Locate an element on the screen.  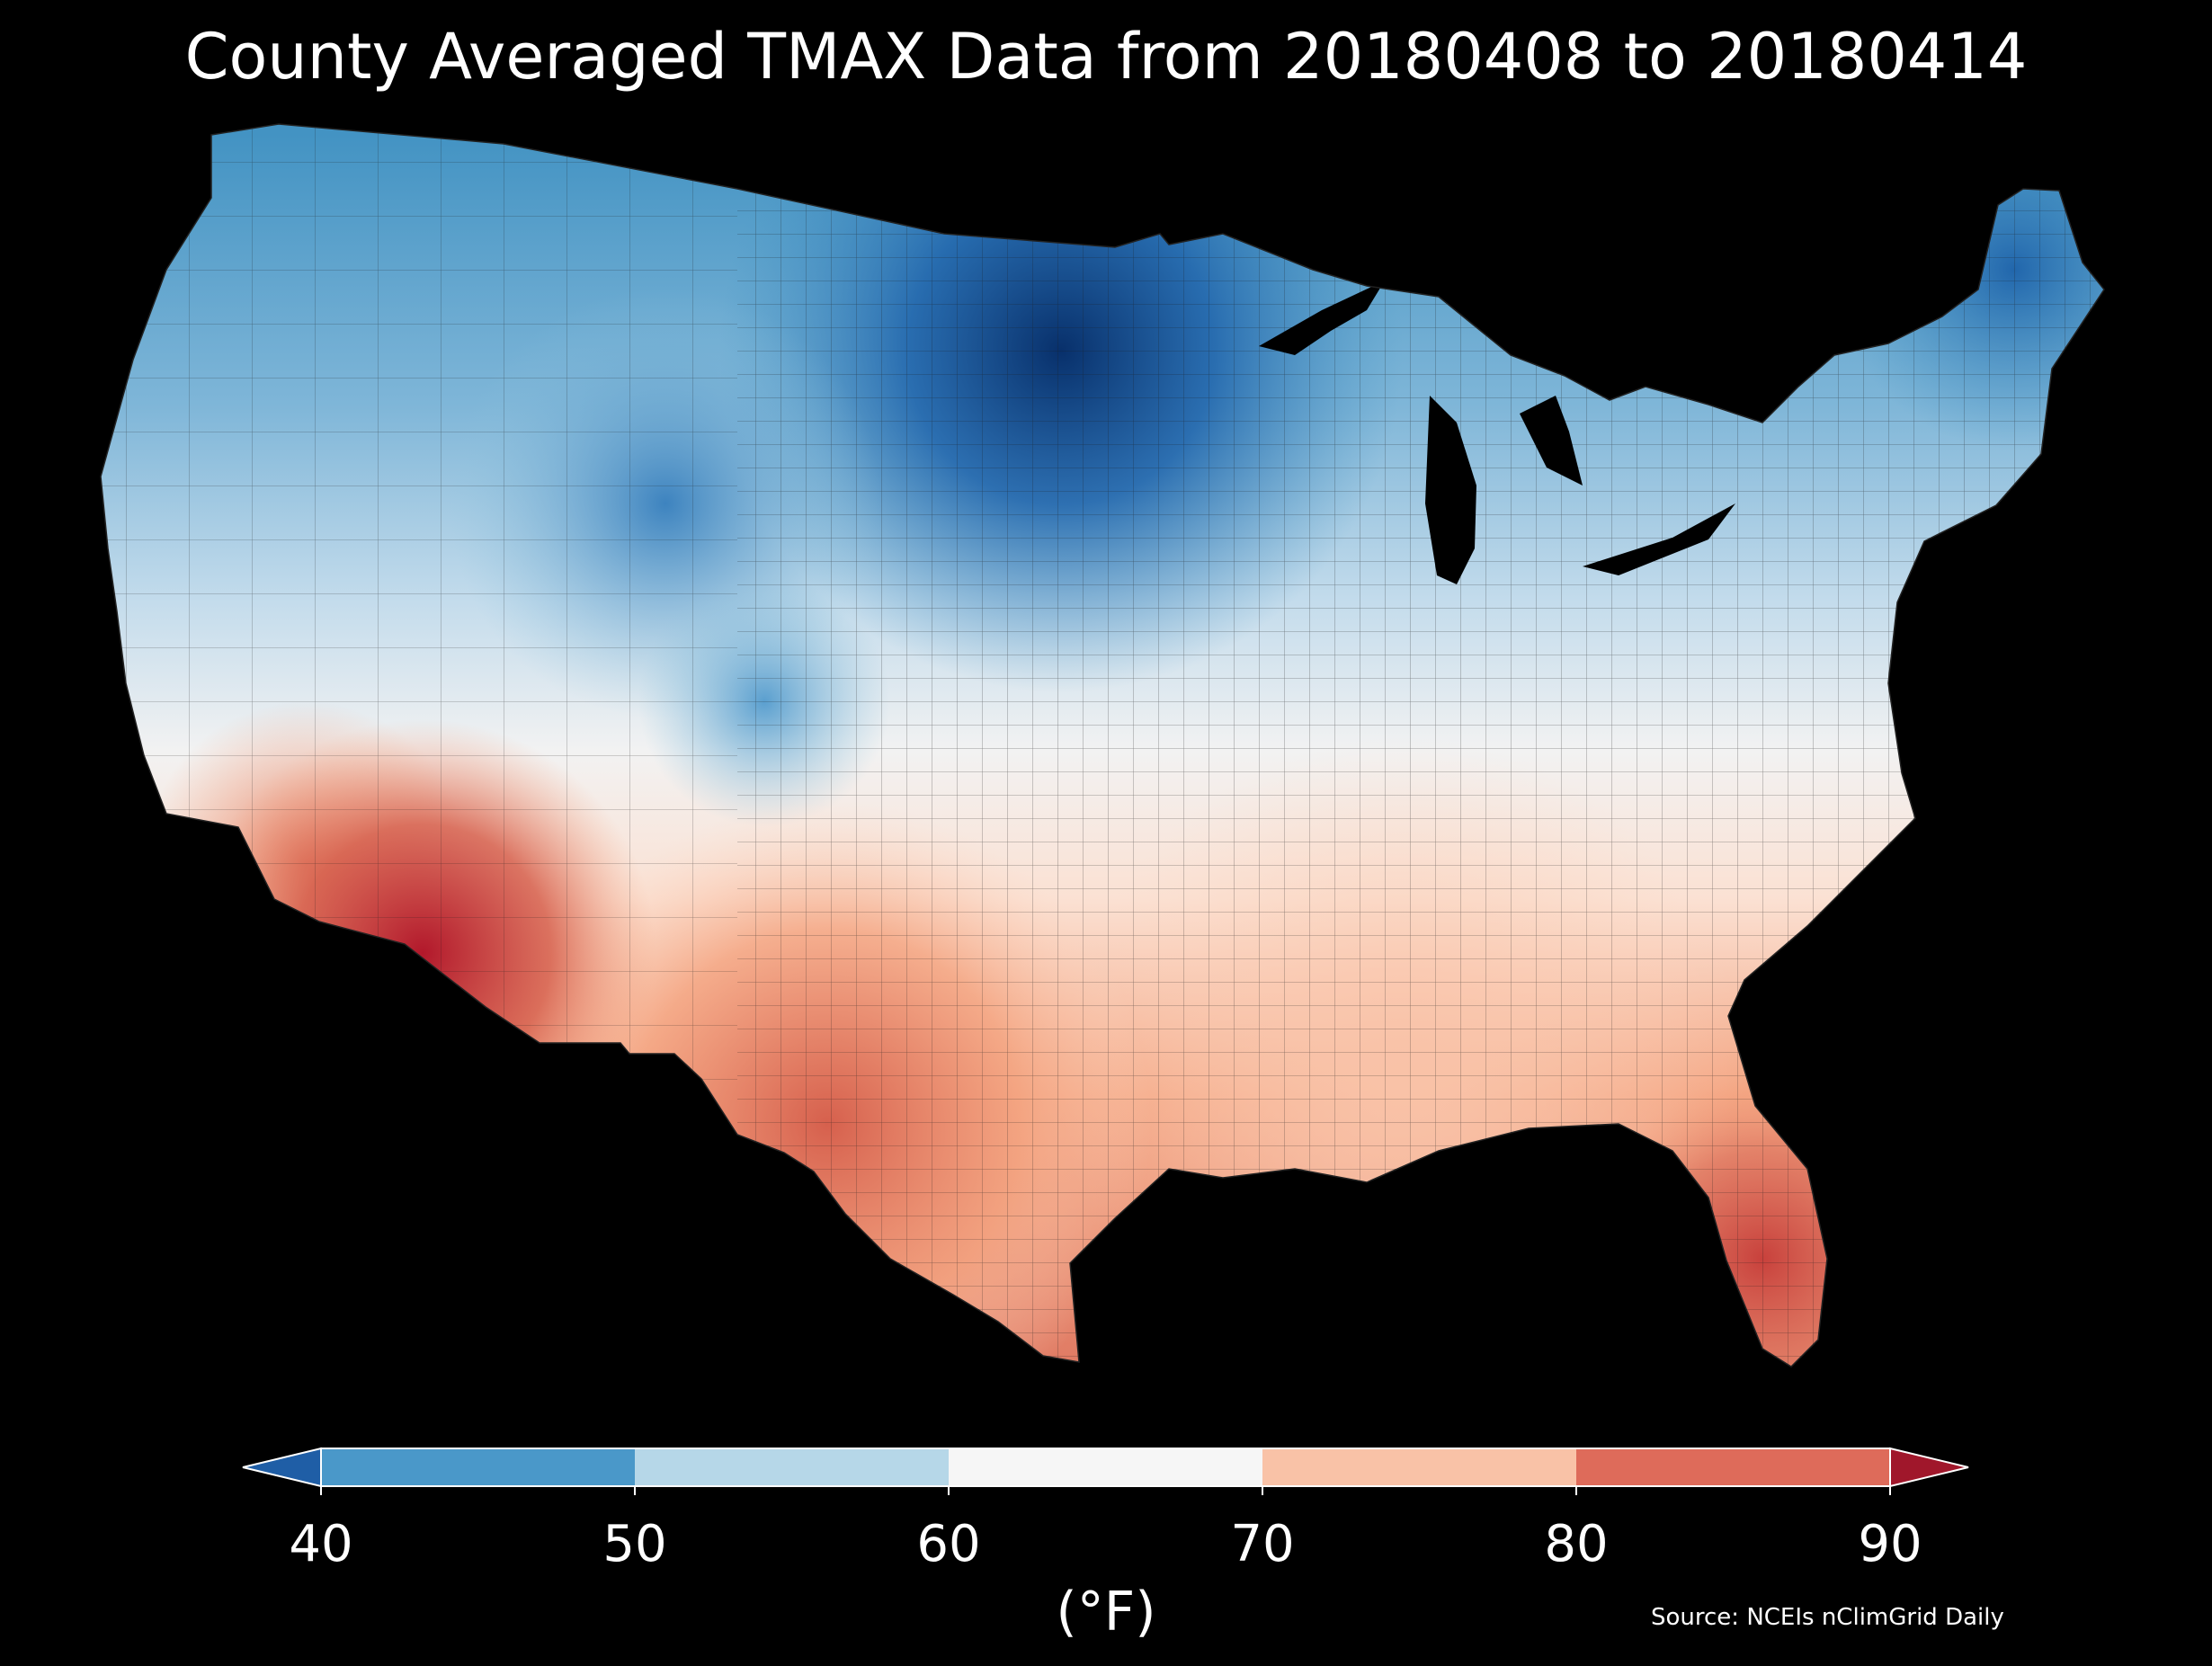
colorbar-over-arrow is located at coordinates (1929, 1468).